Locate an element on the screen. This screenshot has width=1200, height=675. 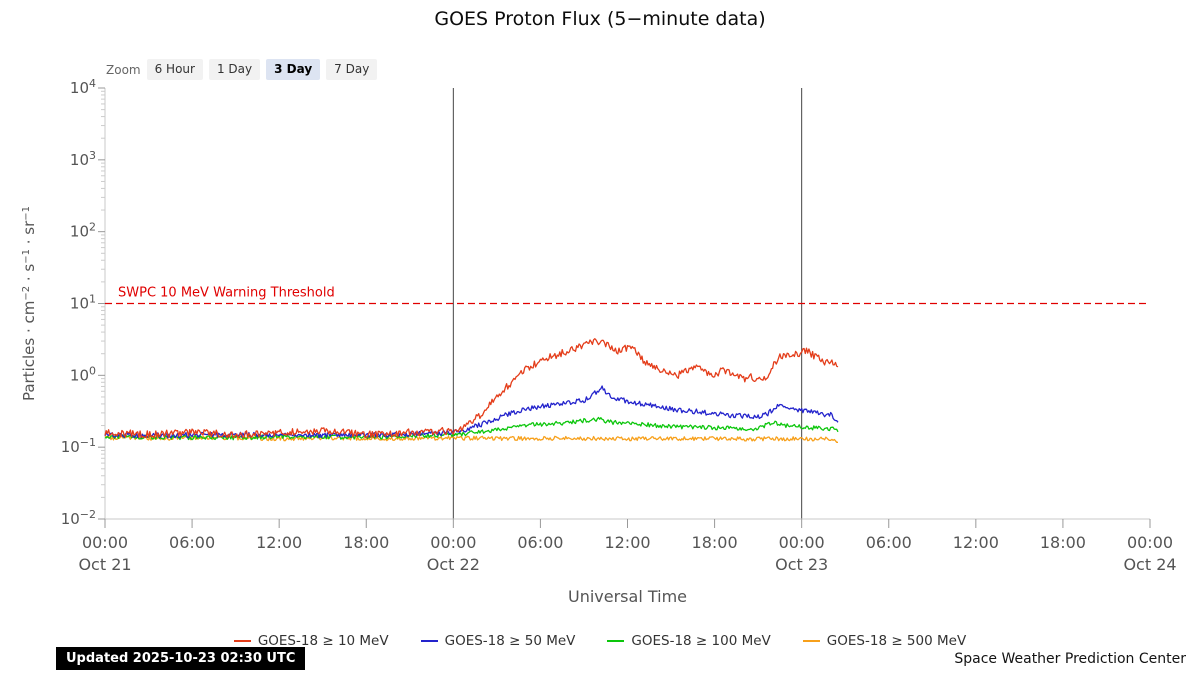
legend-item: GOES-18 ≥ 50 MeV is located at coordinates (498, 641).